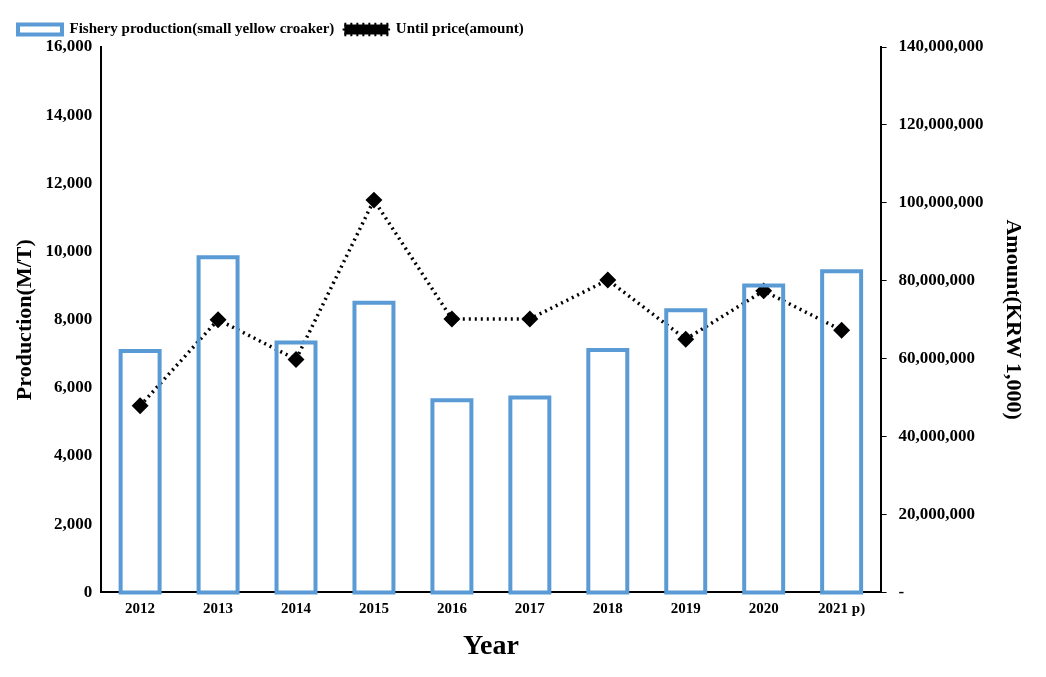  What do you see at coordinates (941, 124) in the screenshot?
I see `y2-tick-label: 120,000,000` at bounding box center [941, 124].